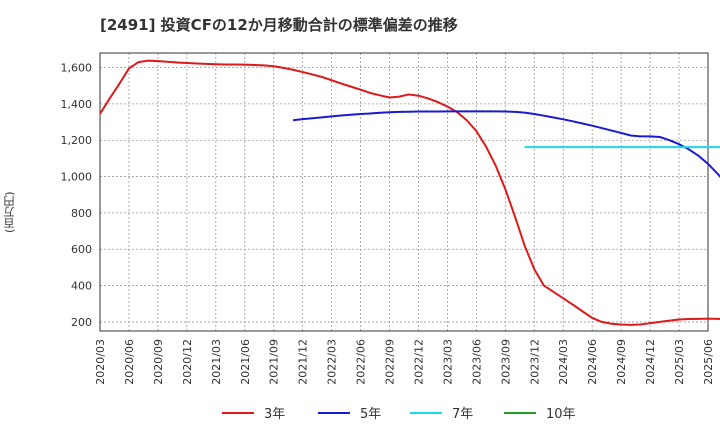 Image resolution: width=720 pixels, height=440 pixels. What do you see at coordinates (679, 362) in the screenshot?
I see `x-tick-label: 2025/03` at bounding box center [679, 362].